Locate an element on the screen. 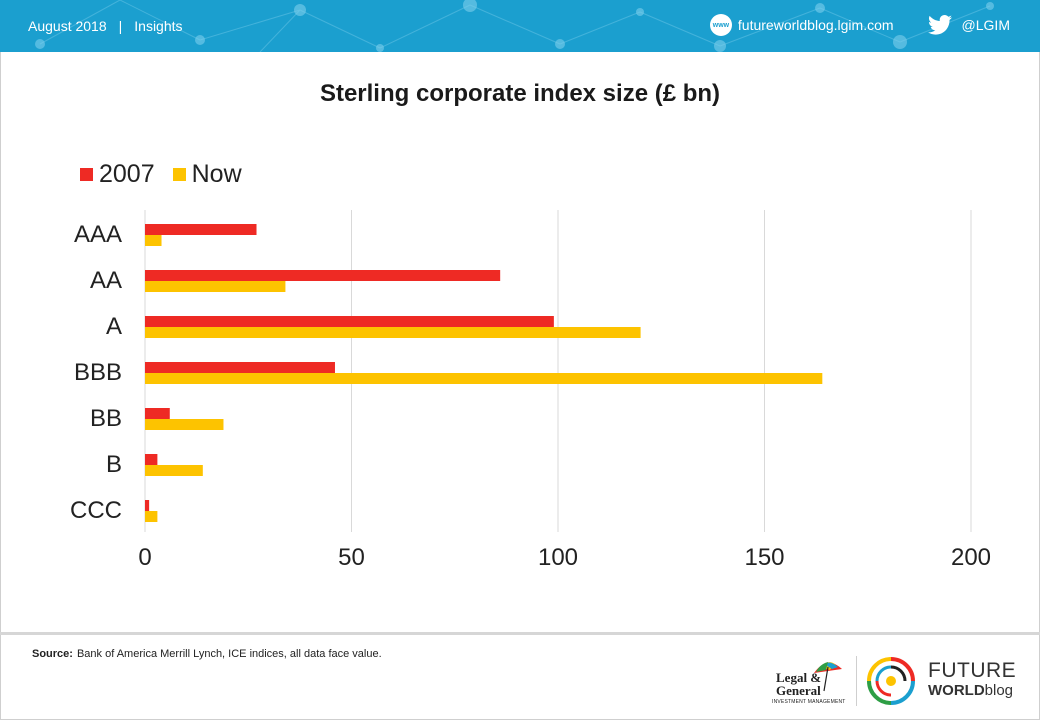  footer-divider is located at coordinates (520, 633).